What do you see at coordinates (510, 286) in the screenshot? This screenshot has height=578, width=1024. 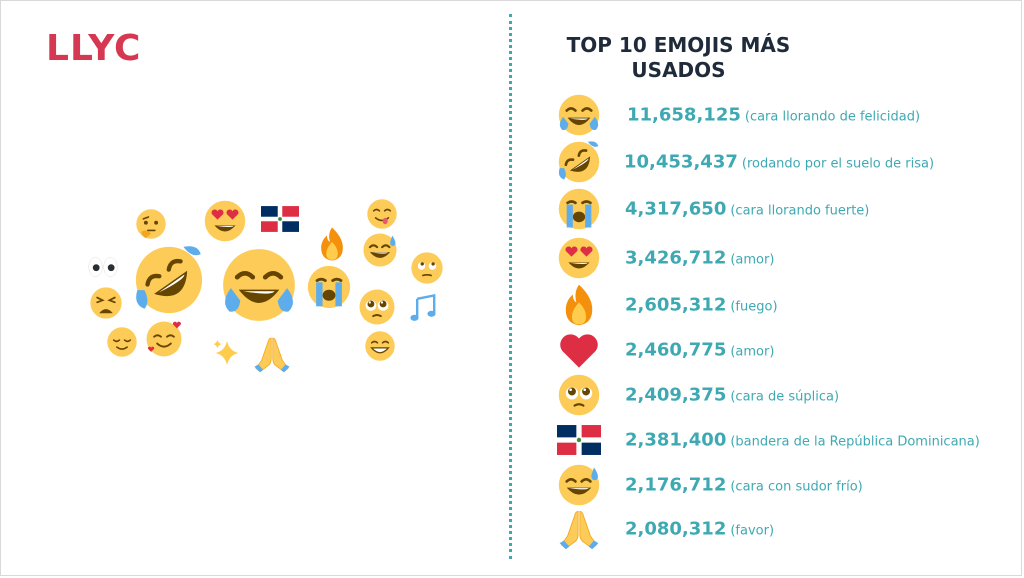 I see `dotted-divider` at bounding box center [510, 286].